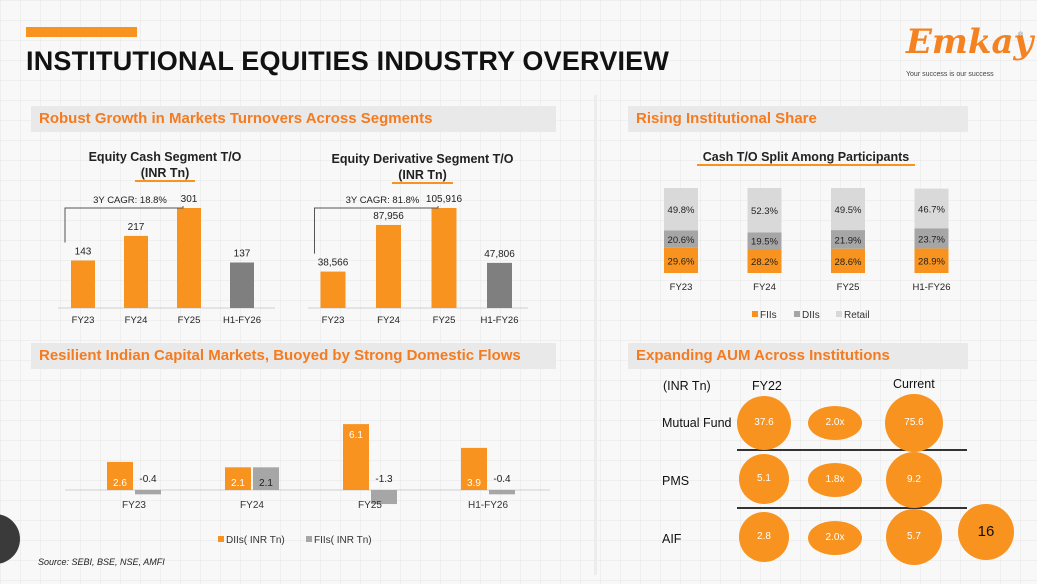 This screenshot has width=1037, height=584. I want to click on segment-label: 19.5%, so click(764, 242).